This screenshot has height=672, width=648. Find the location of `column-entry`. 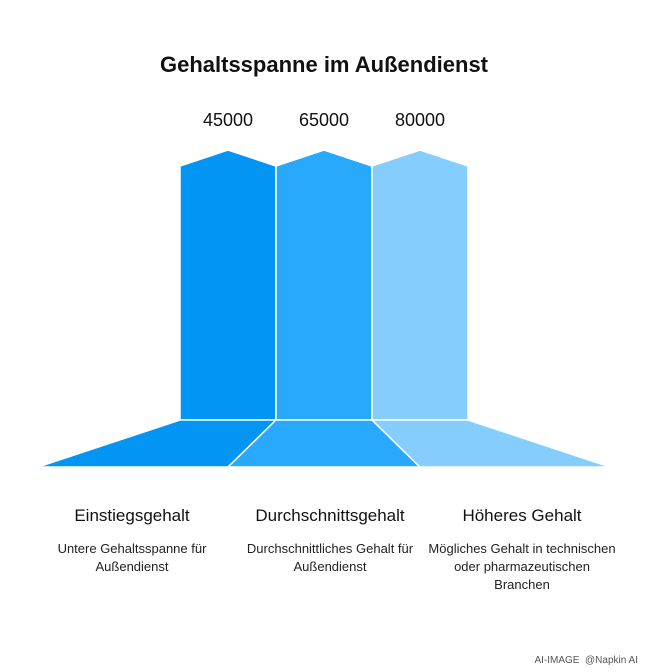

column-entry is located at coordinates (228, 285).